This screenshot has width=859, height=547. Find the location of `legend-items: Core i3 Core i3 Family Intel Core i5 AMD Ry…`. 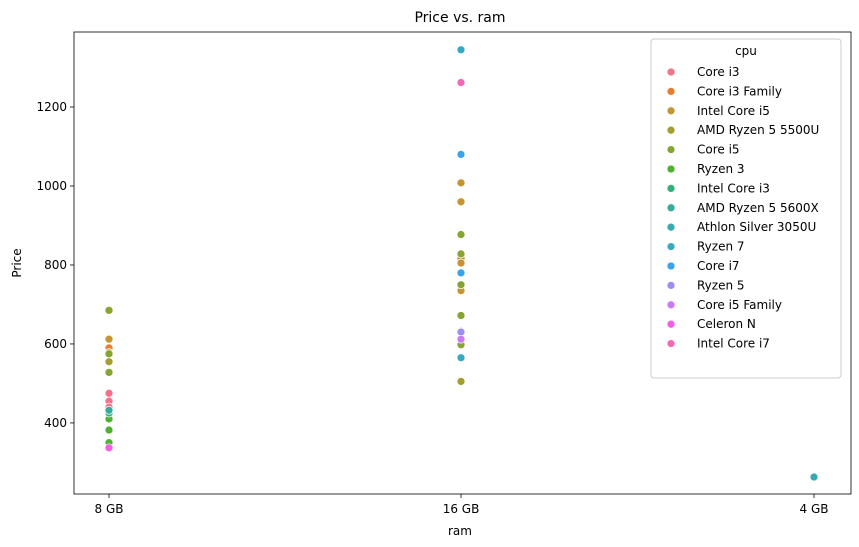

legend-items: Core i3 Core i3 Family Intel Core i5 AMD Ry… is located at coordinates (742, 208).